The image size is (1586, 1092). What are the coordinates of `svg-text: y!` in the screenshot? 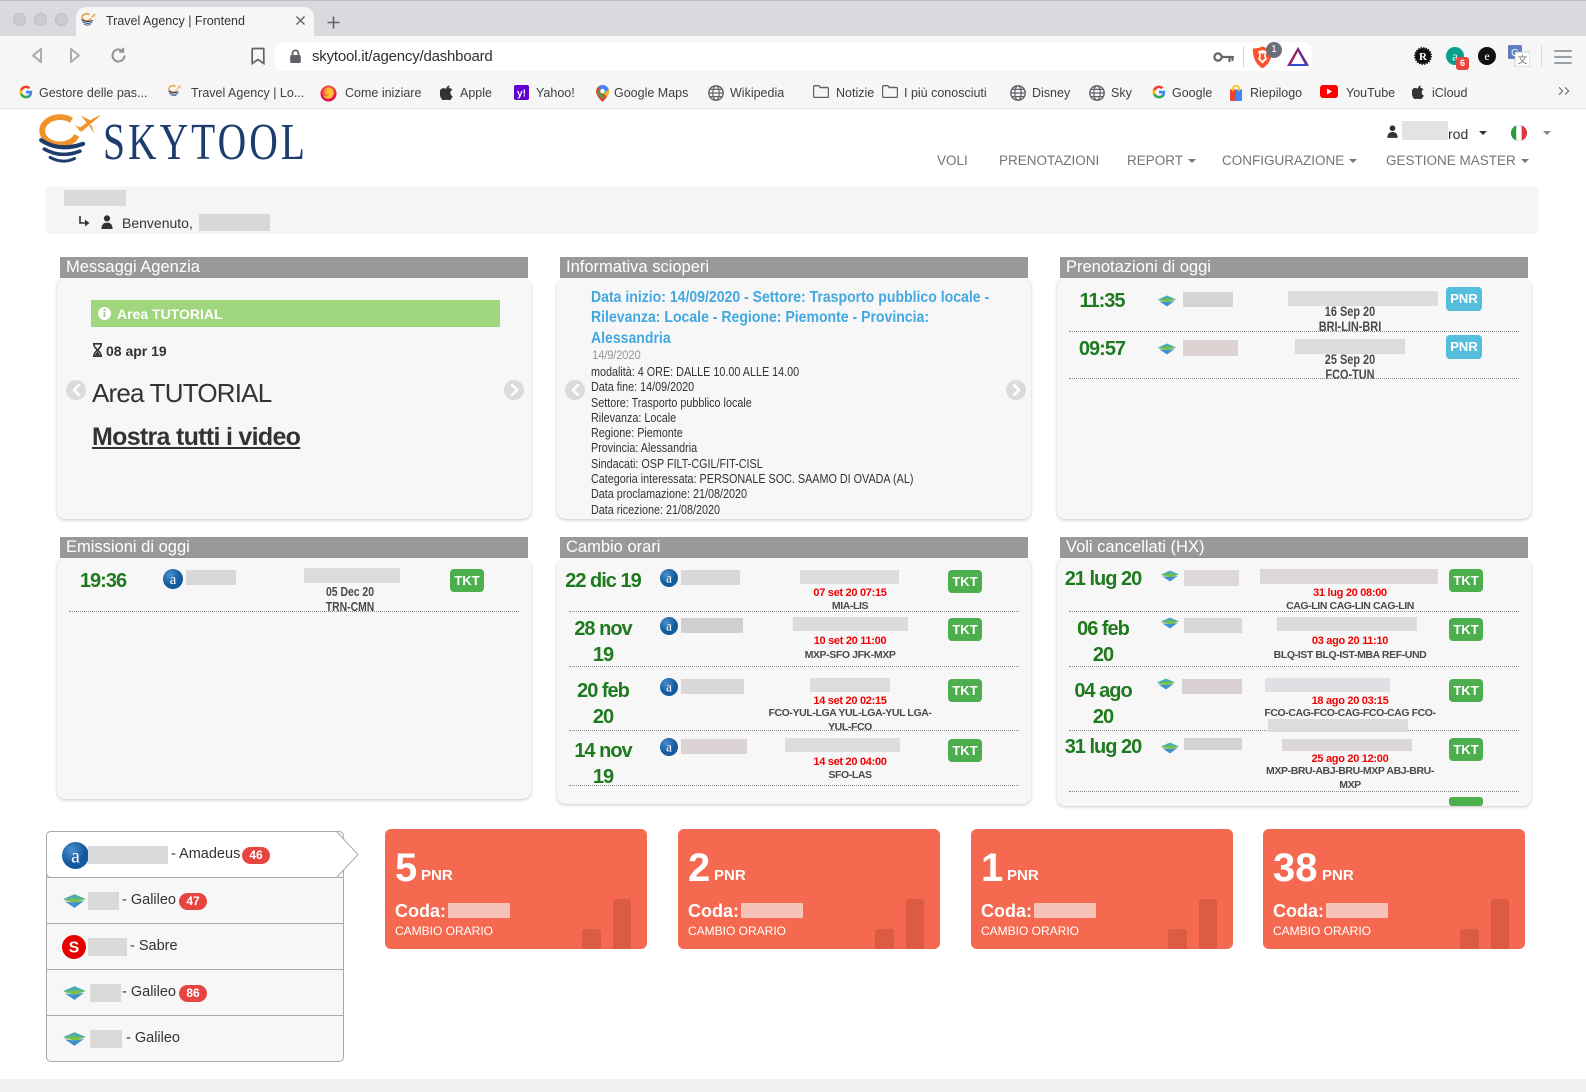 It's located at (521, 94).